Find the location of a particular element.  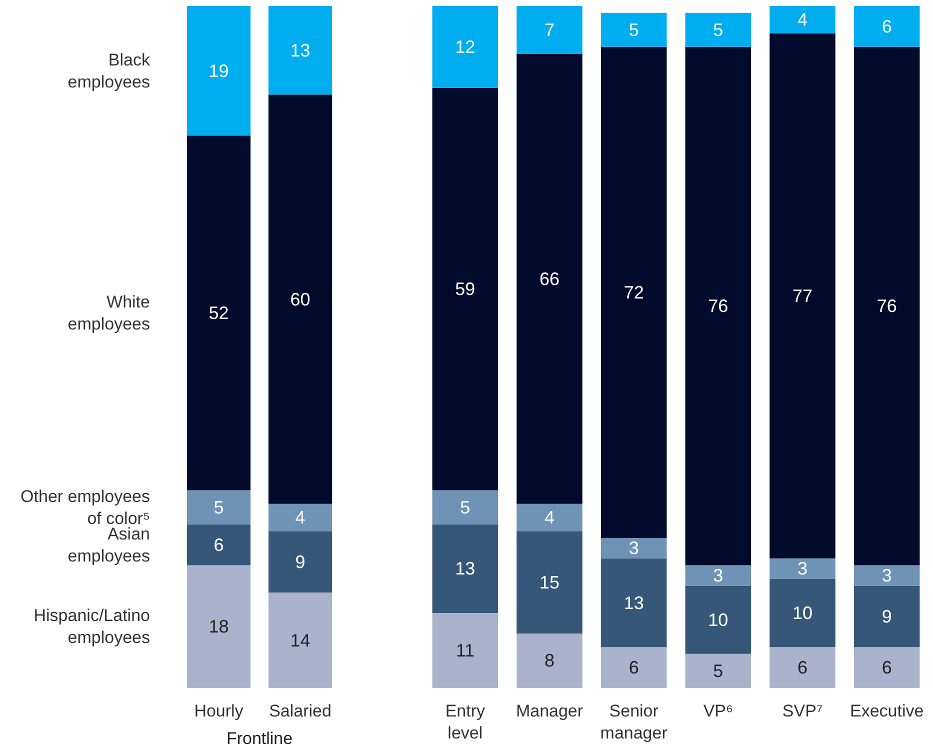

data-label: 11 is located at coordinates (465, 650).